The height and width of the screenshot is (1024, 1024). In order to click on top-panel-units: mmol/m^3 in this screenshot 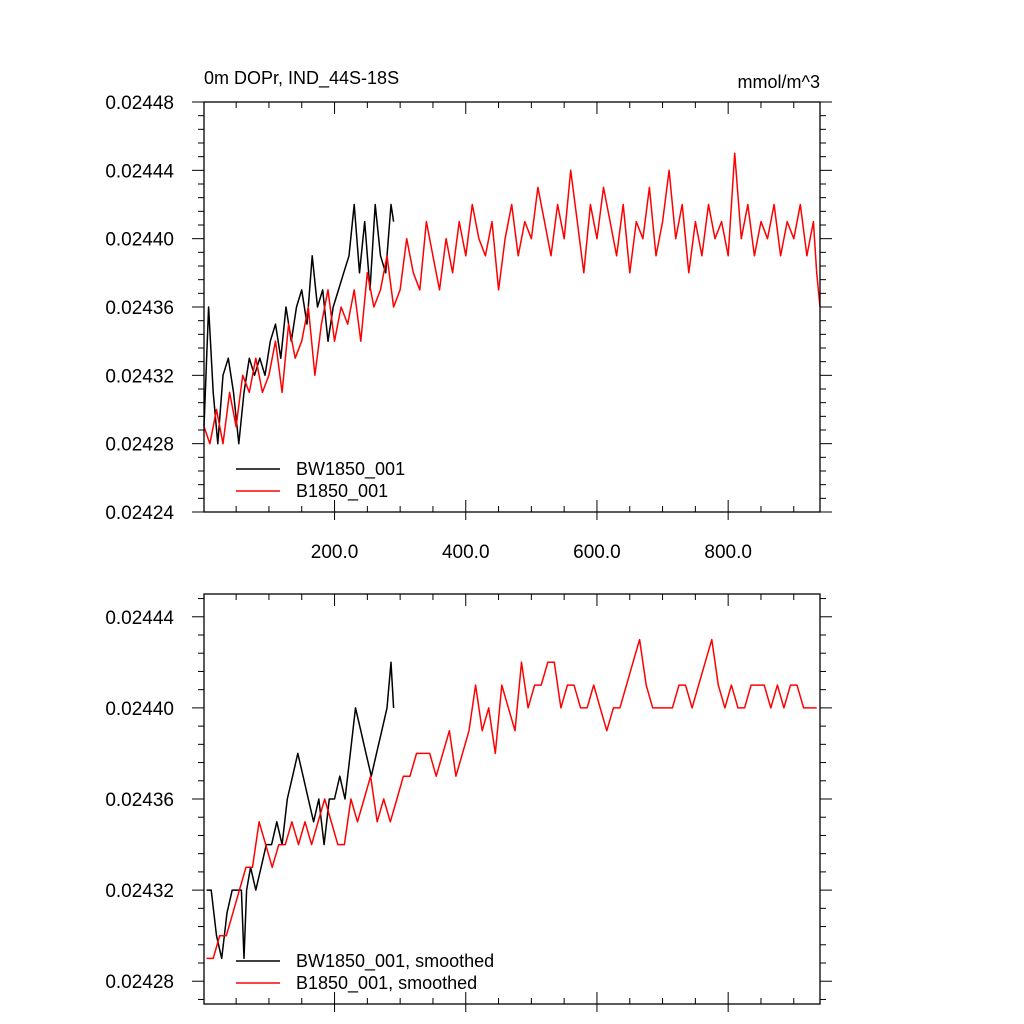, I will do `click(779, 82)`.